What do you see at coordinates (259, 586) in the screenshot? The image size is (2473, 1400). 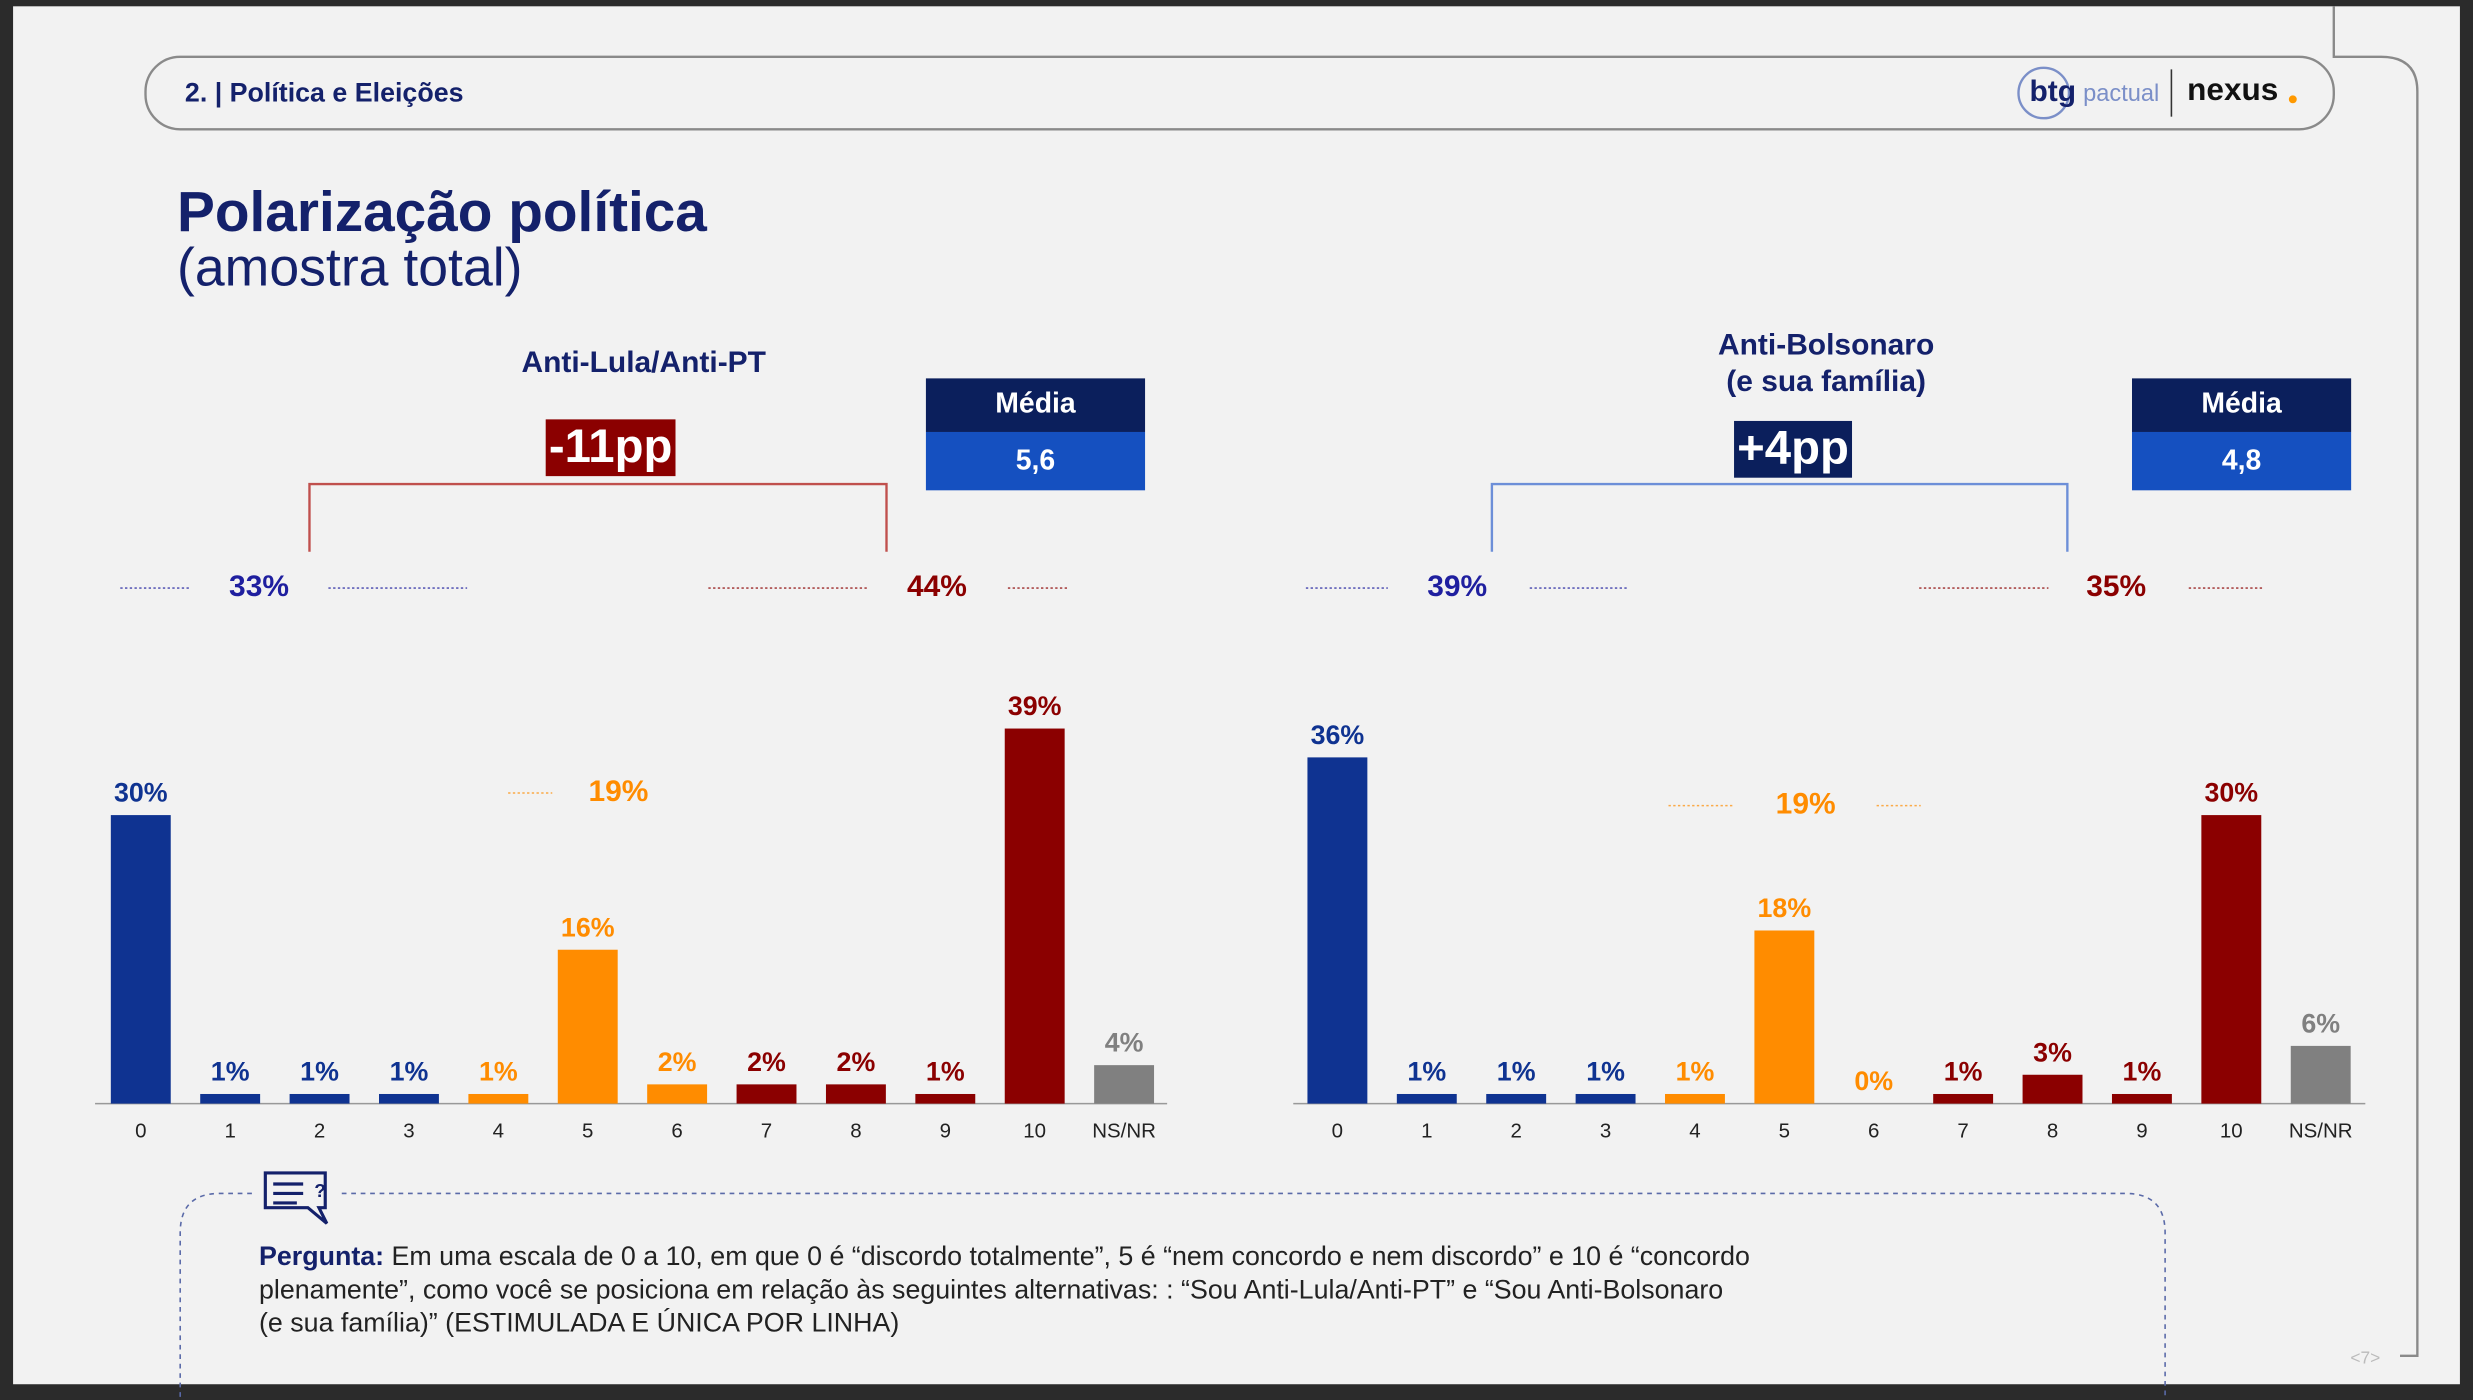 I see `group-label: 33%` at bounding box center [259, 586].